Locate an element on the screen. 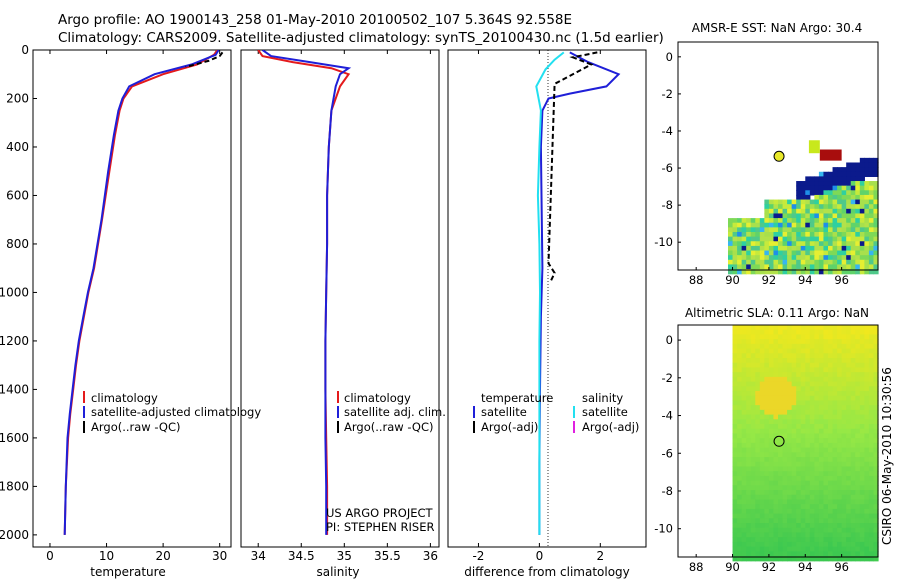 The height and width of the screenshot is (580, 900). y-tick-label: 2000 is located at coordinates (14, 535).